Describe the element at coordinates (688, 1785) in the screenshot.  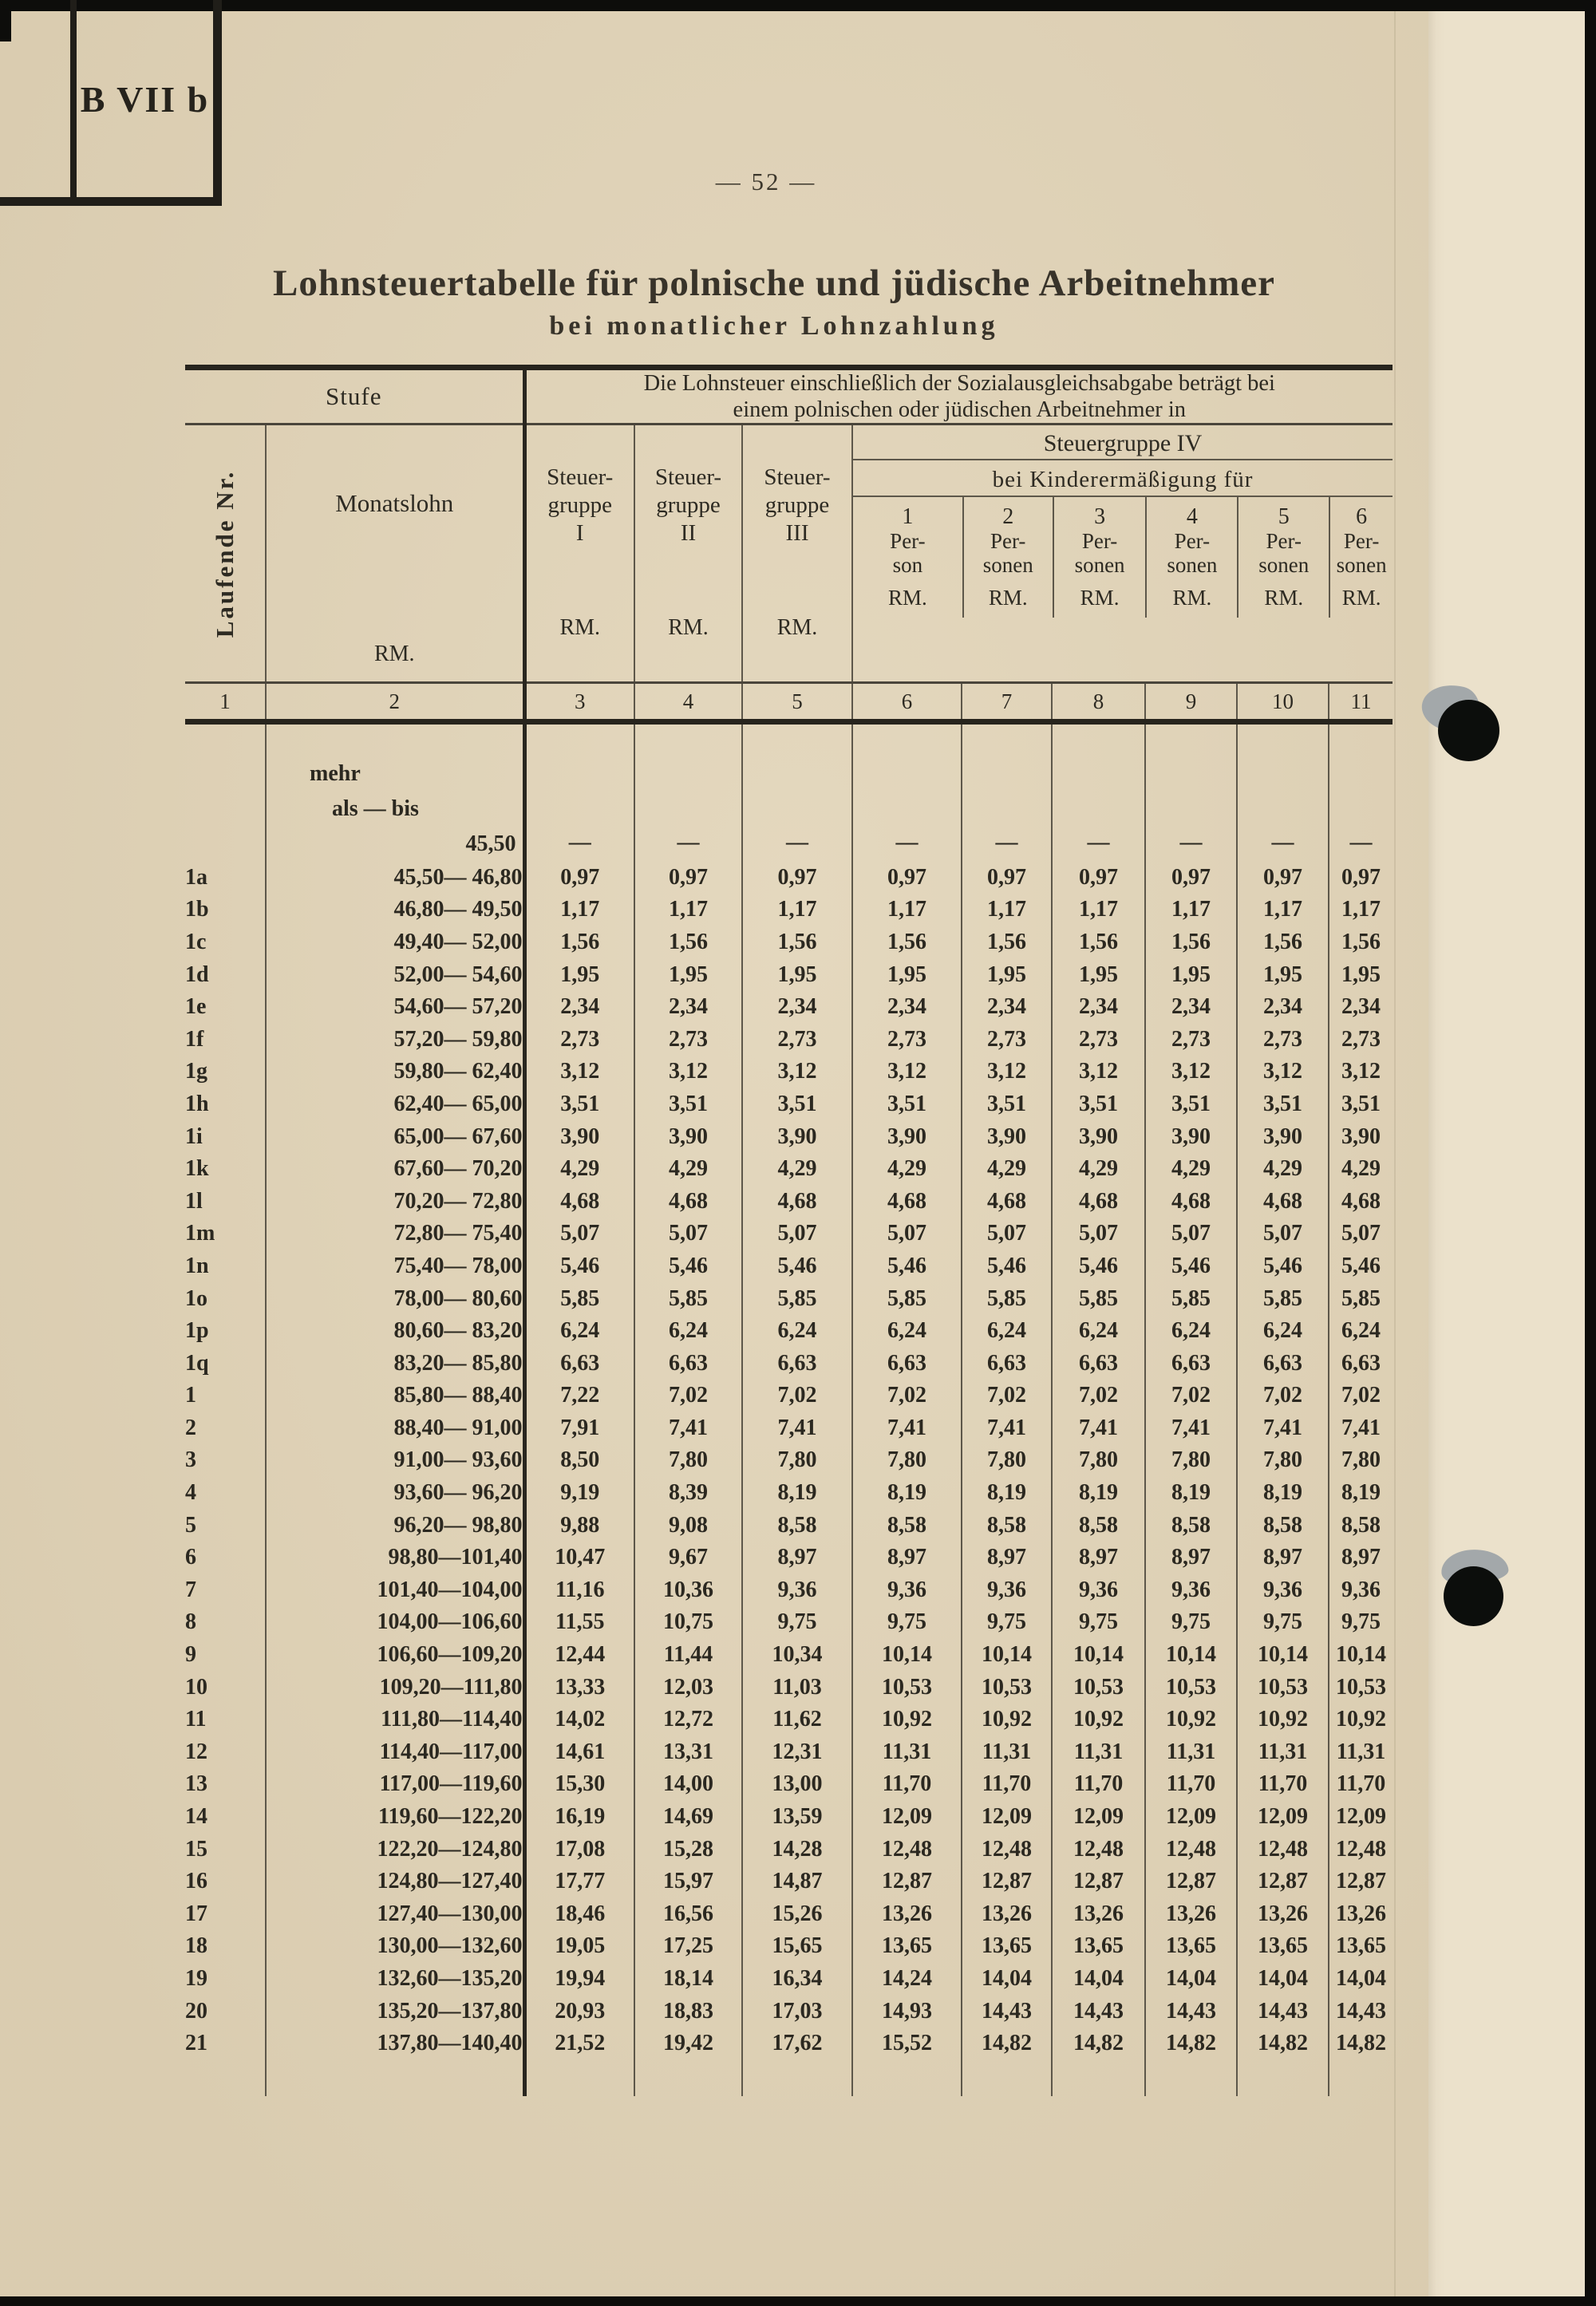
I see `cell-steuer-value: 14,00` at that location.